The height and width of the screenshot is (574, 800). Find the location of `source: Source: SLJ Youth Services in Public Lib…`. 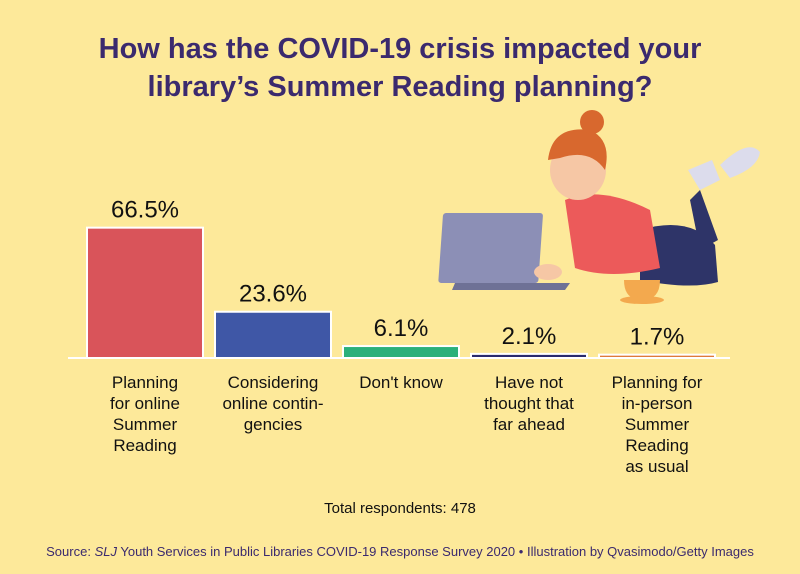

source: Source: SLJ Youth Services in Public Lib… is located at coordinates (400, 551).